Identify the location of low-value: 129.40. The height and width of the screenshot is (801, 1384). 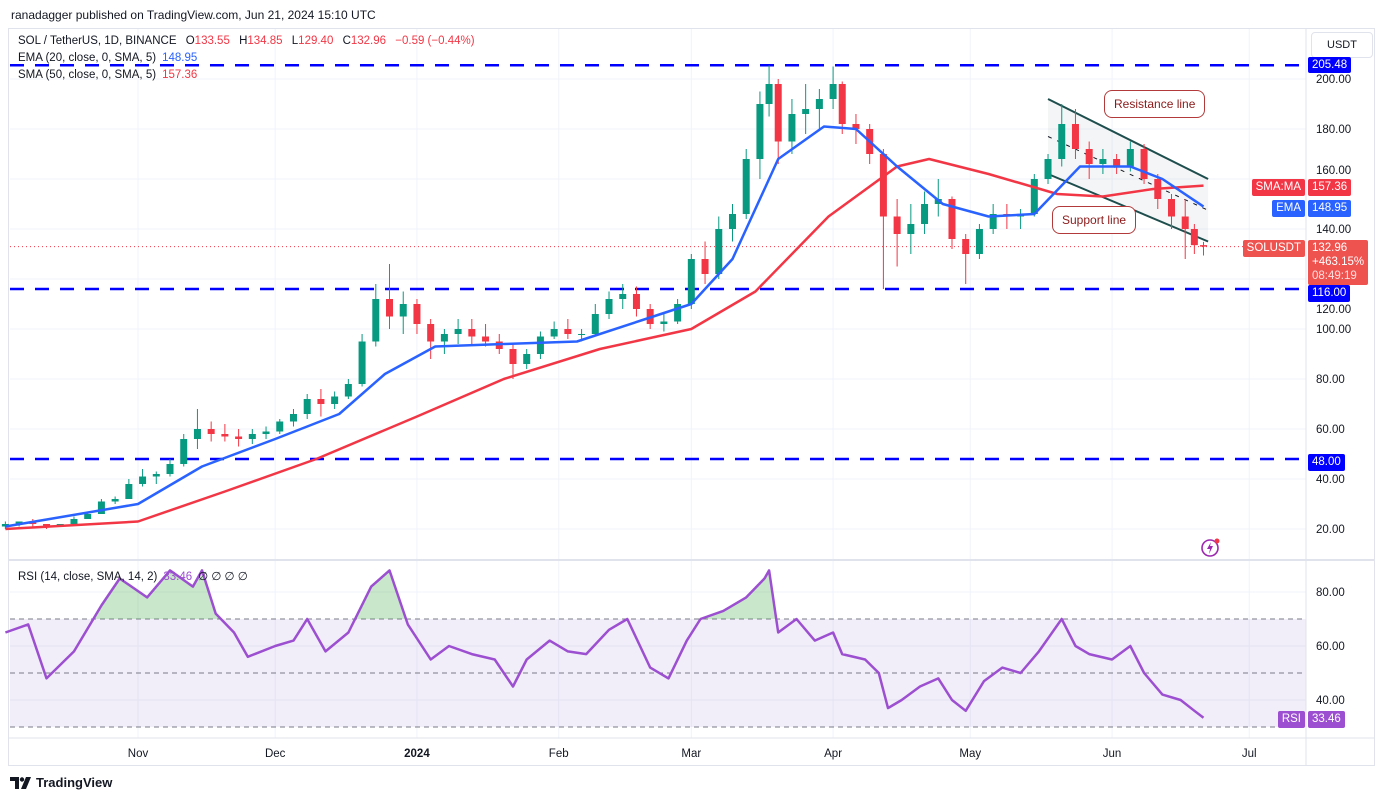
(316, 41).